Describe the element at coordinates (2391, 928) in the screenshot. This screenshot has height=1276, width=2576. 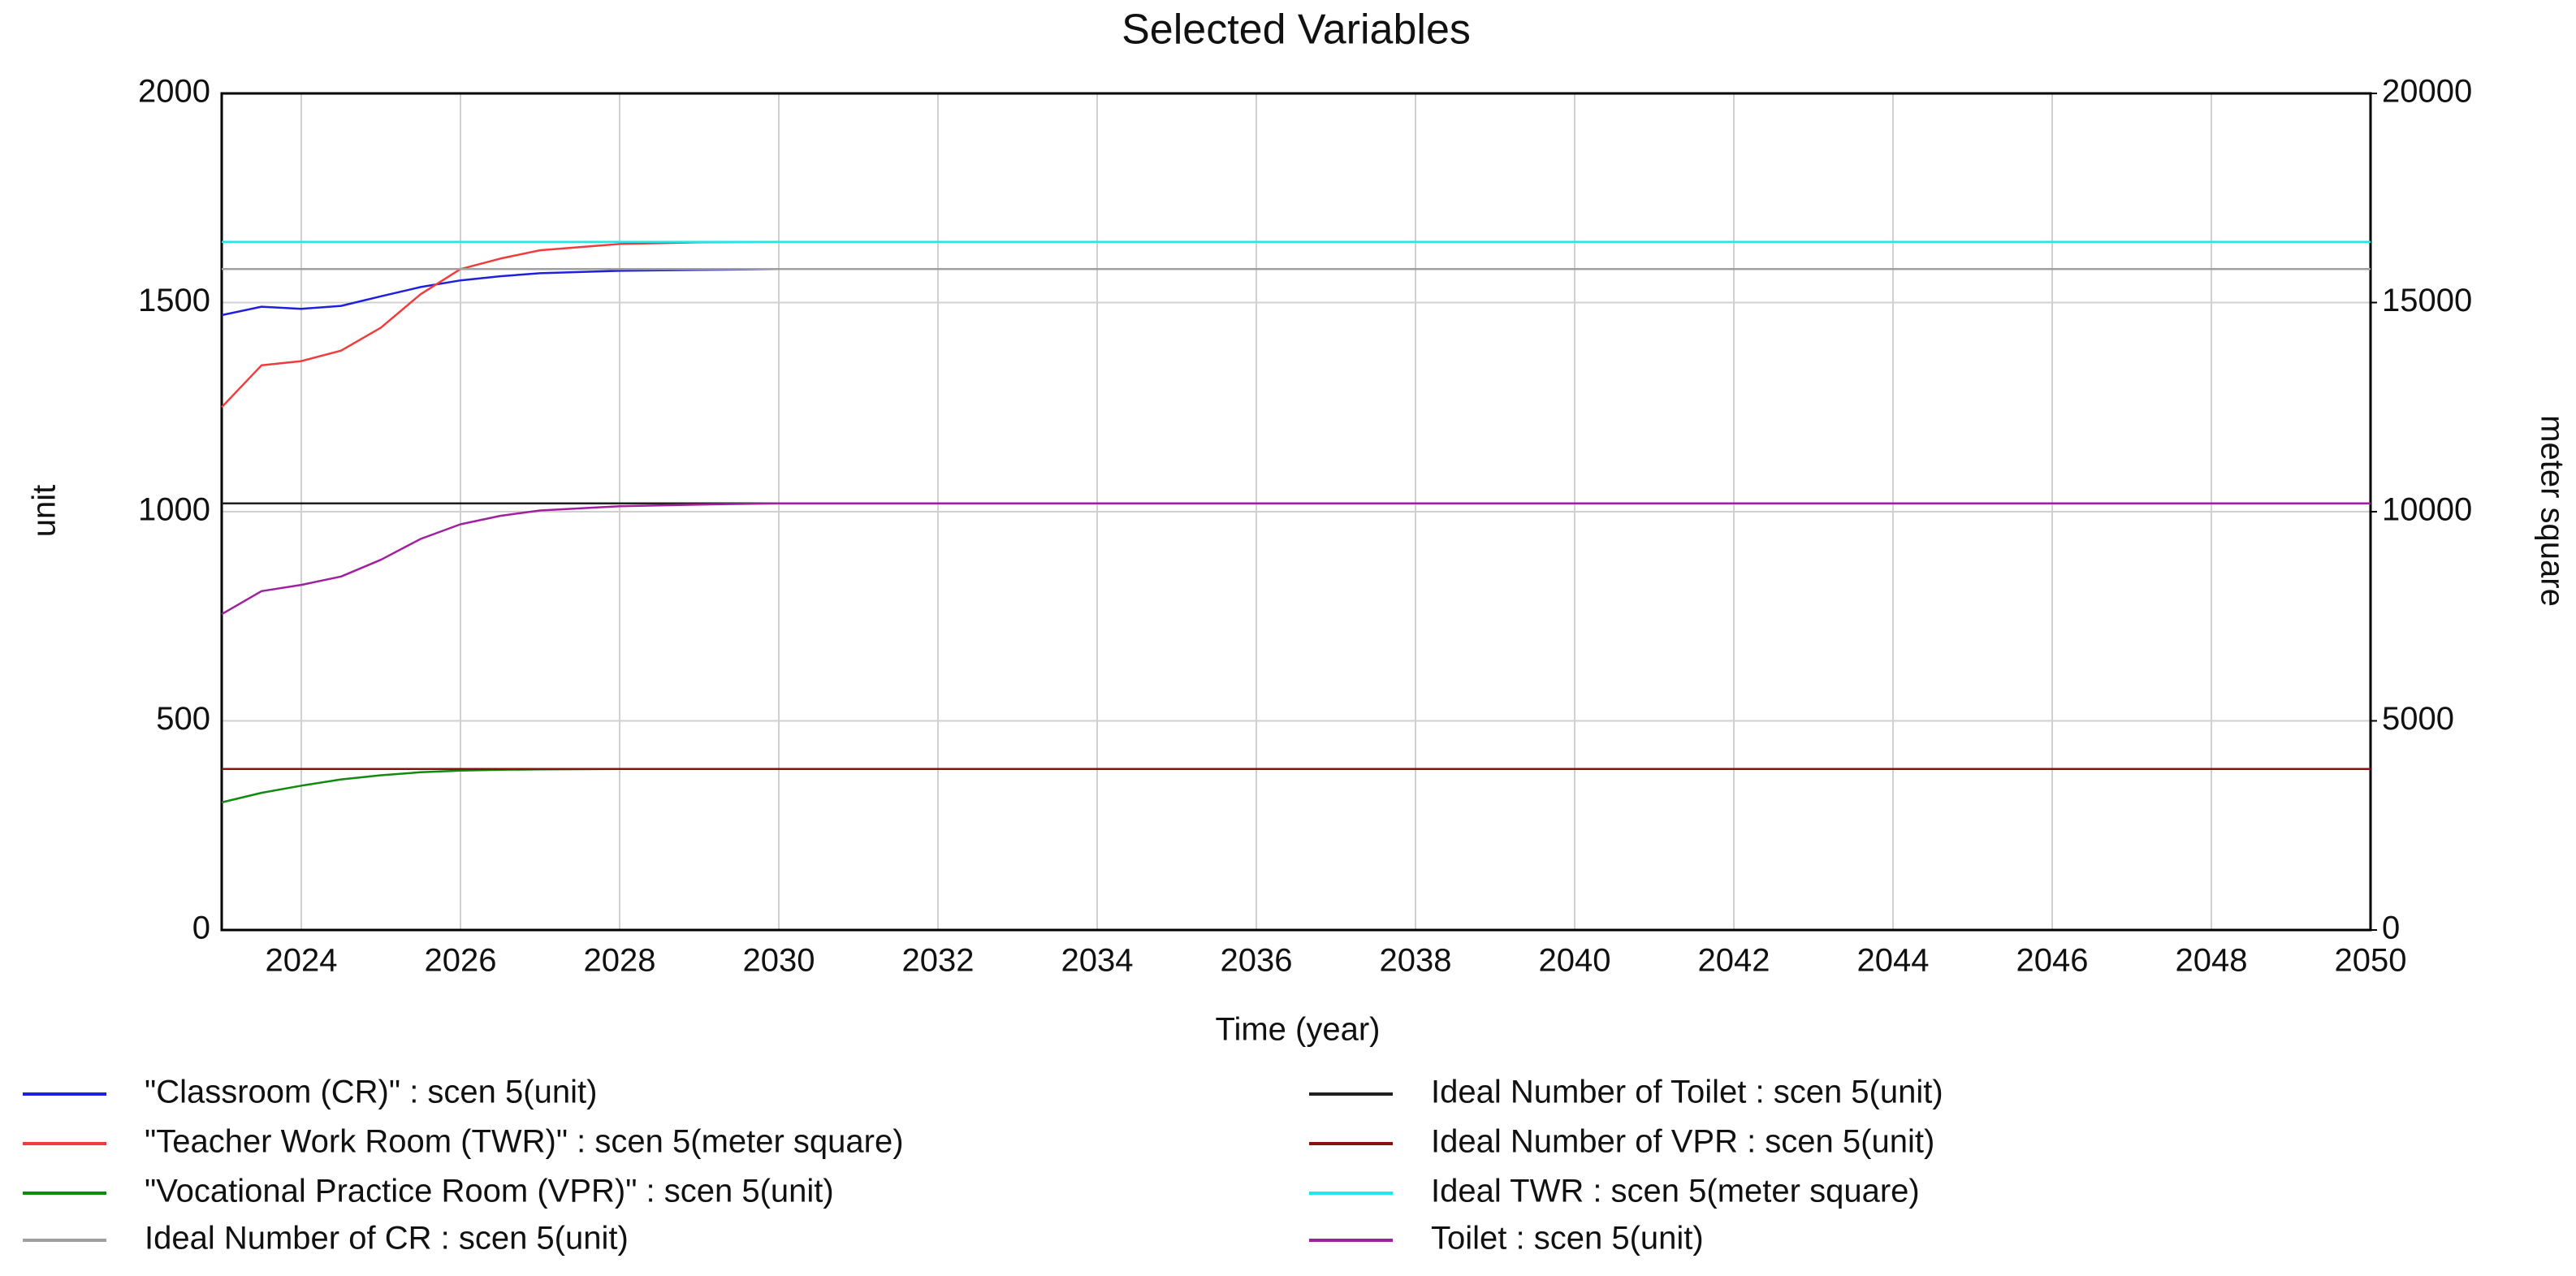
I see `y2-tick-label: 0` at that location.